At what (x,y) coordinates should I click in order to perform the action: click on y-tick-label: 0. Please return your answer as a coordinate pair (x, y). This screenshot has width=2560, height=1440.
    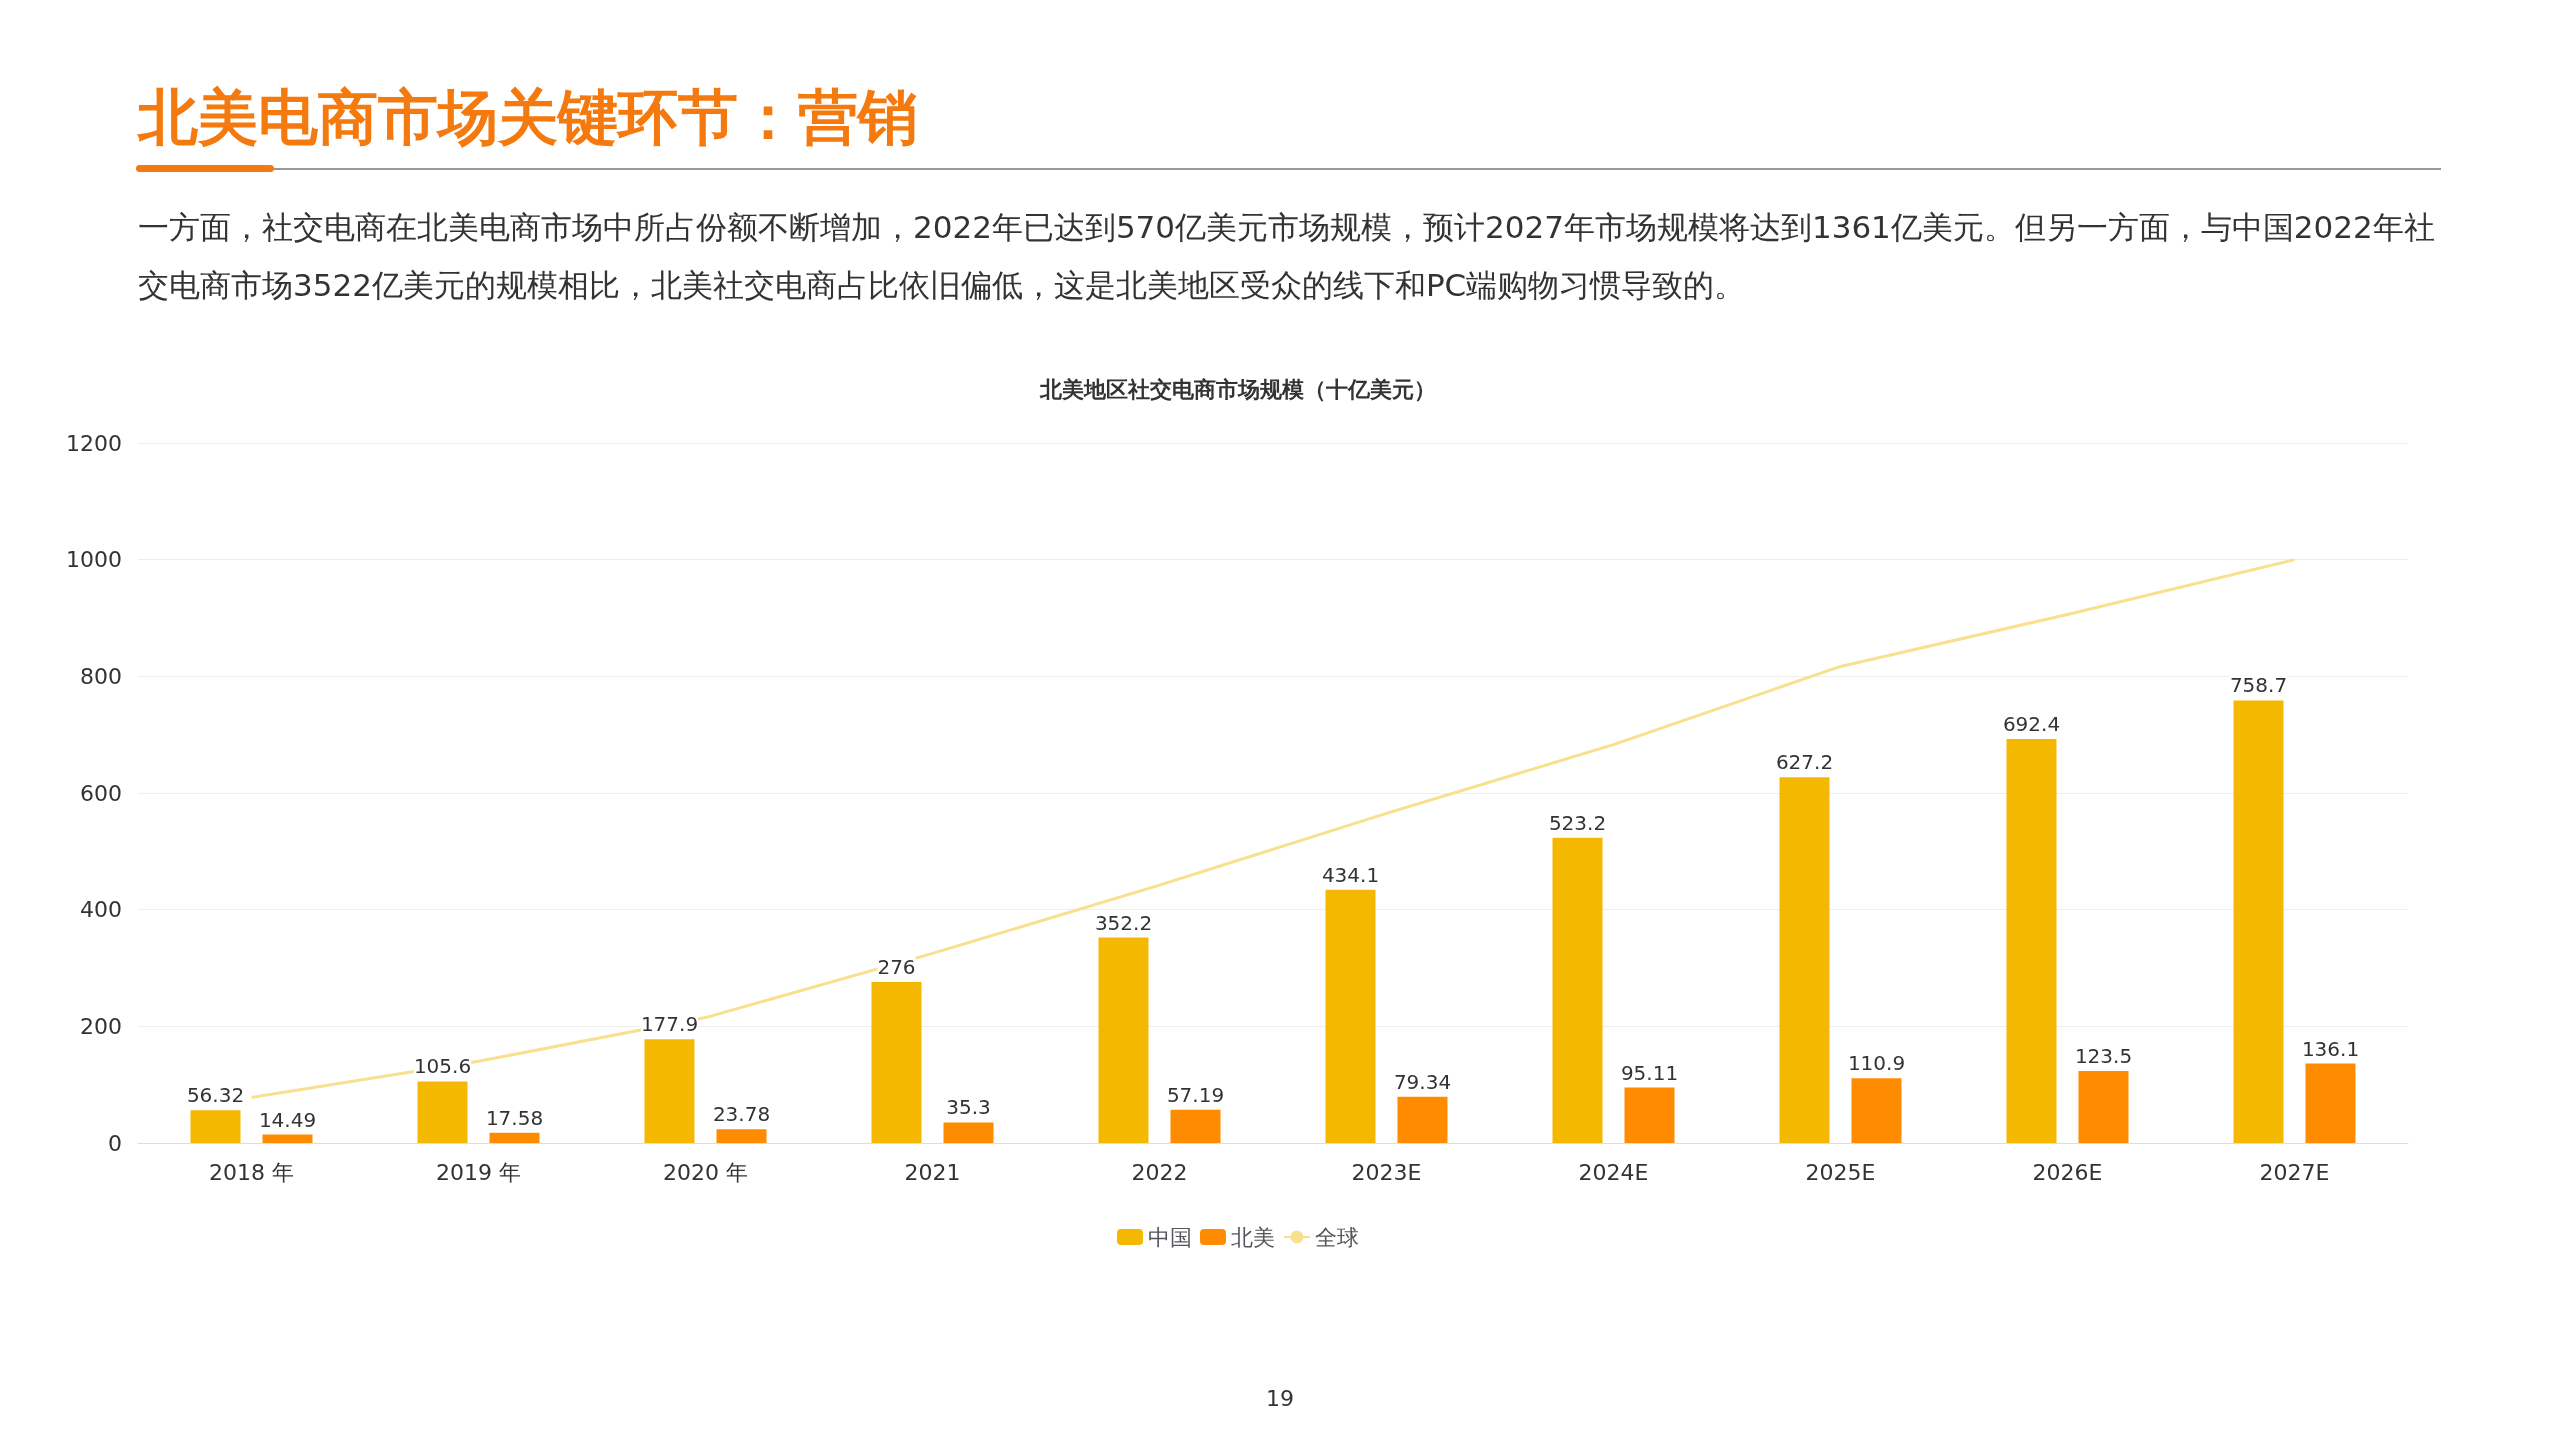
    Looking at the image, I should click on (115, 1143).